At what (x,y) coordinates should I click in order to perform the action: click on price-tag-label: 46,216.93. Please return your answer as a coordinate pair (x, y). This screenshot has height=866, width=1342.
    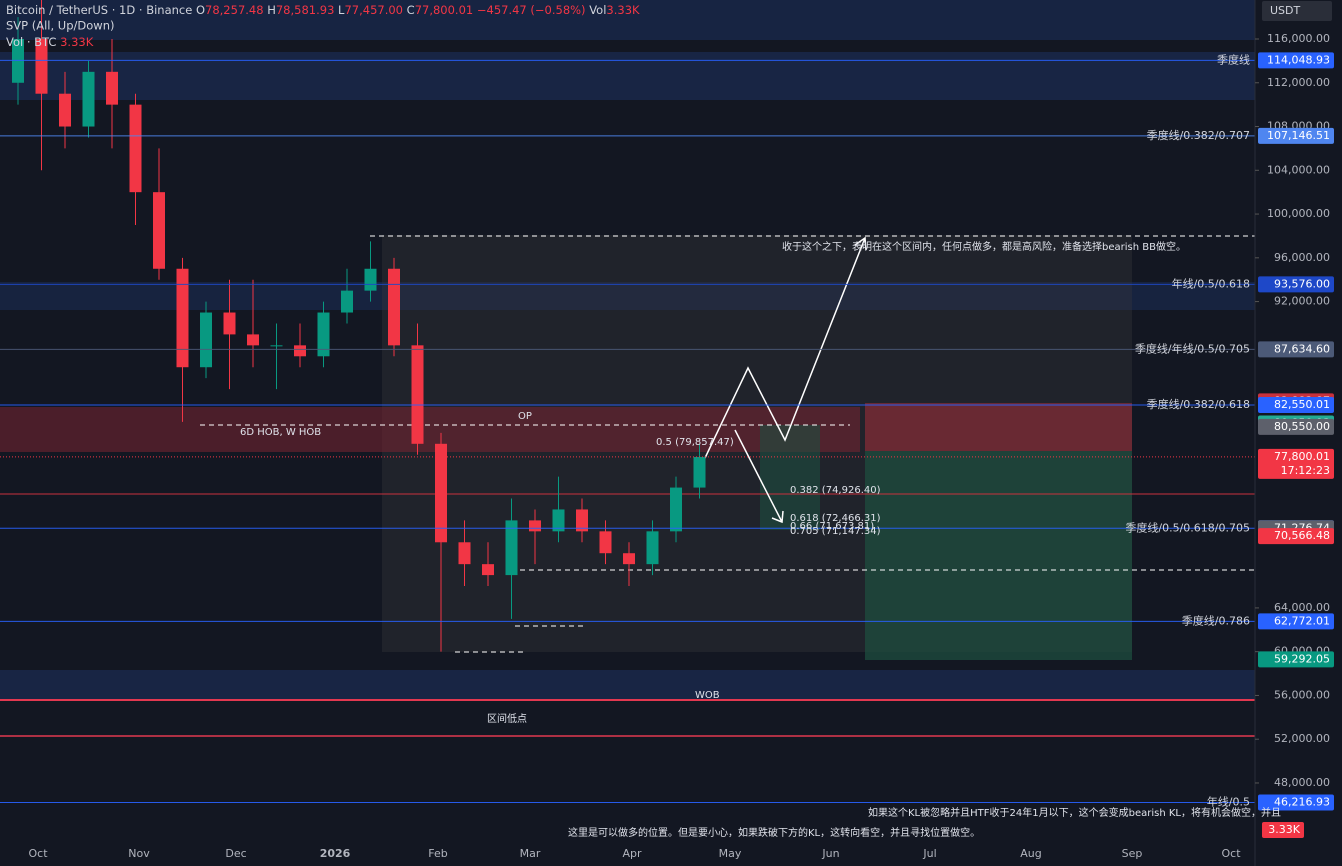
    Looking at the image, I should click on (1302, 801).